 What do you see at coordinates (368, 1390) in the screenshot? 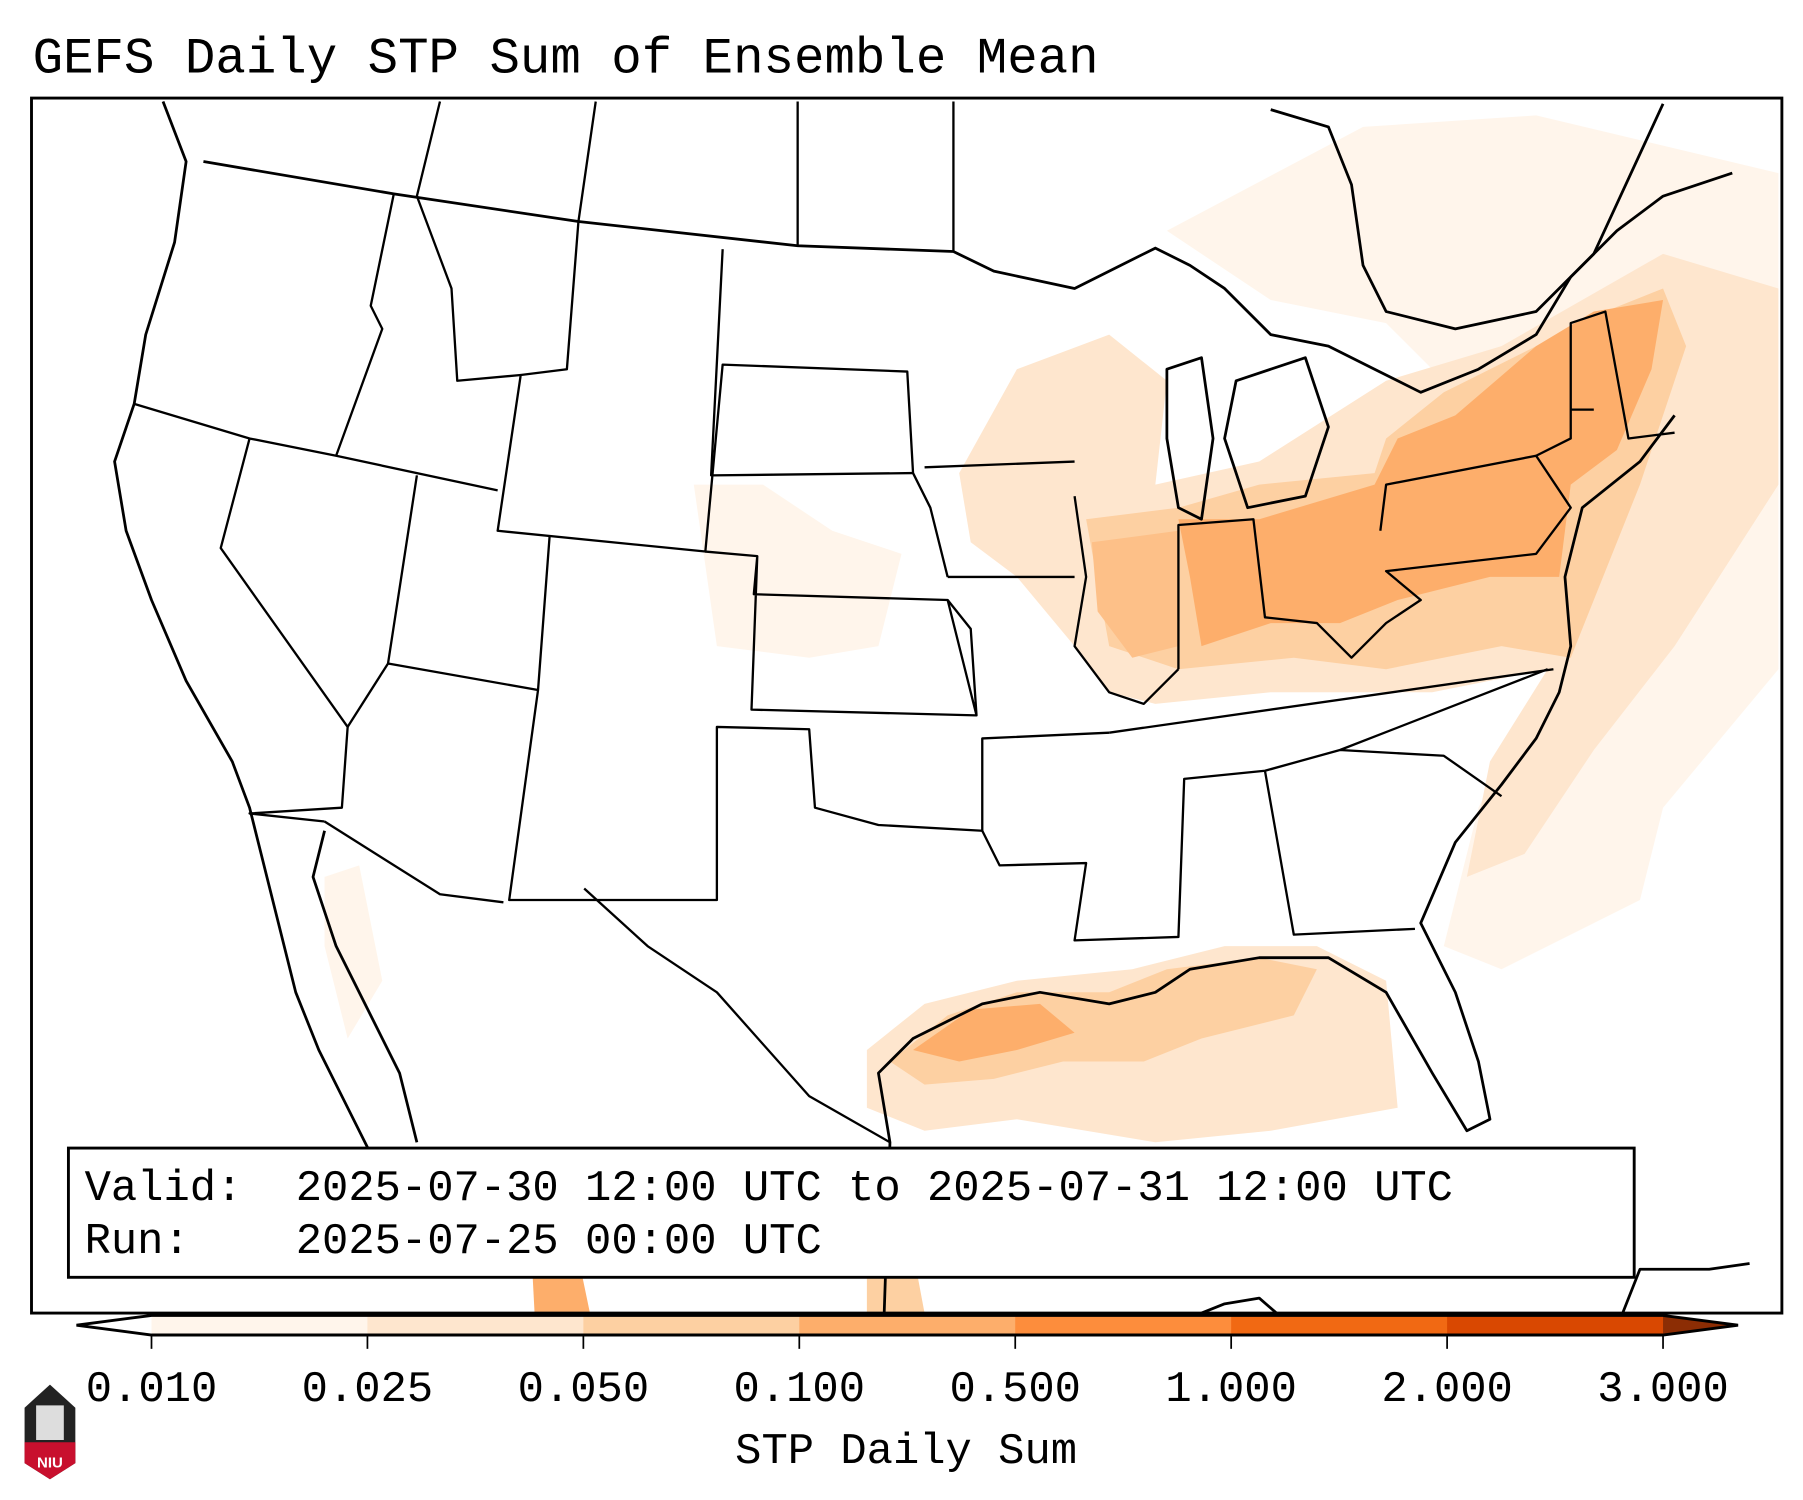
I see `colorbar-tick-label: 0.025` at bounding box center [368, 1390].